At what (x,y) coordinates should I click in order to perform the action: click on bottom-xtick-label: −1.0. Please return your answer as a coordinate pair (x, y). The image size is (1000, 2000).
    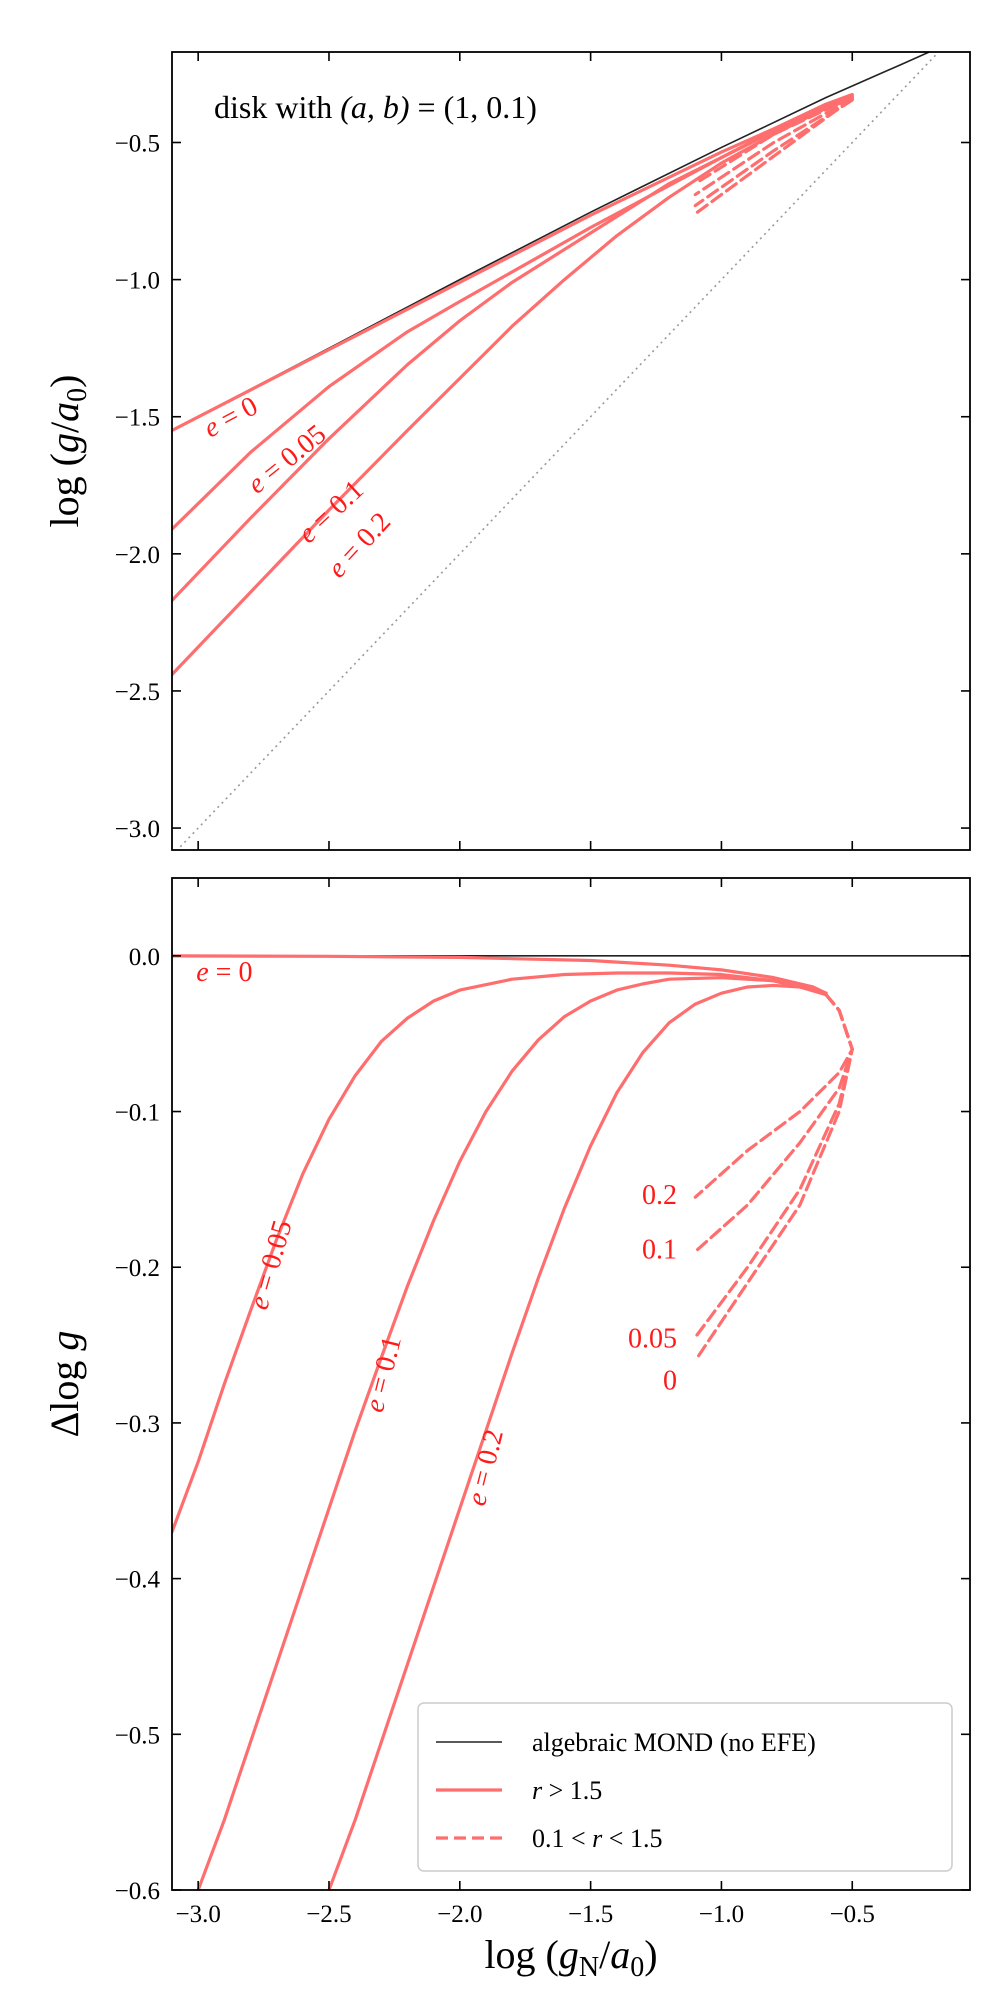
    Looking at the image, I should click on (721, 1914).